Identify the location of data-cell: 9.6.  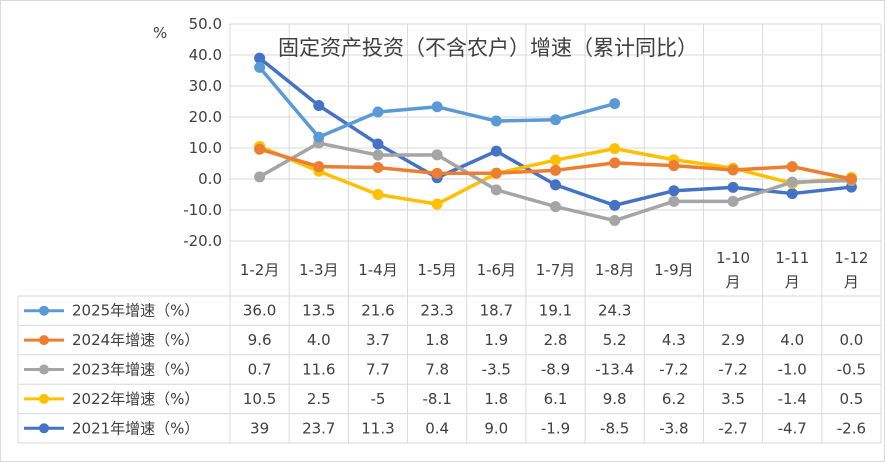
(260, 340).